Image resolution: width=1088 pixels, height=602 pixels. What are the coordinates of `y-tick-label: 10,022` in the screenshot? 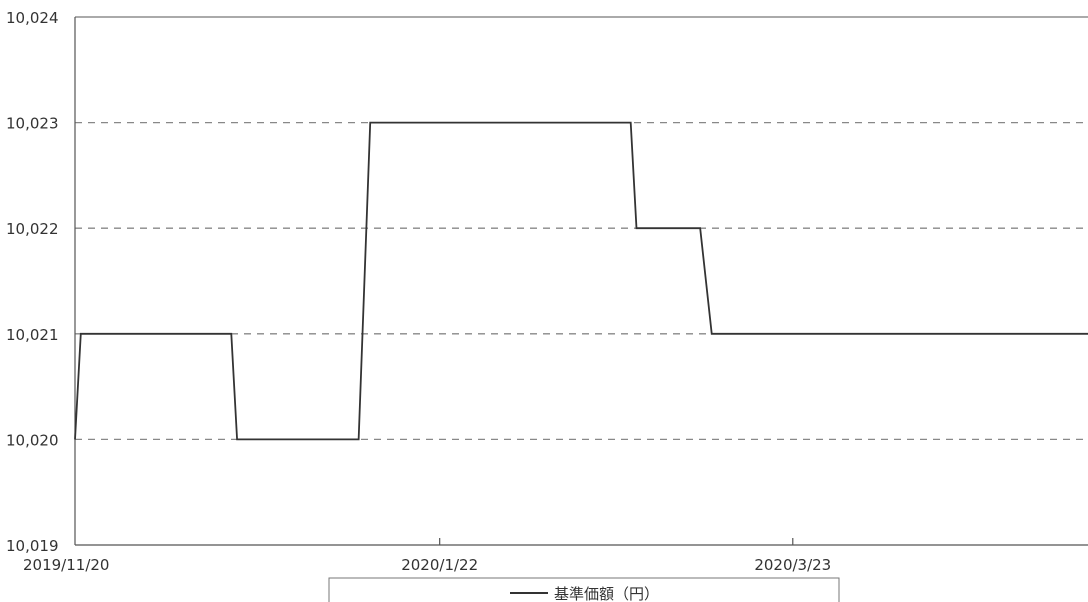 It's located at (32, 229).